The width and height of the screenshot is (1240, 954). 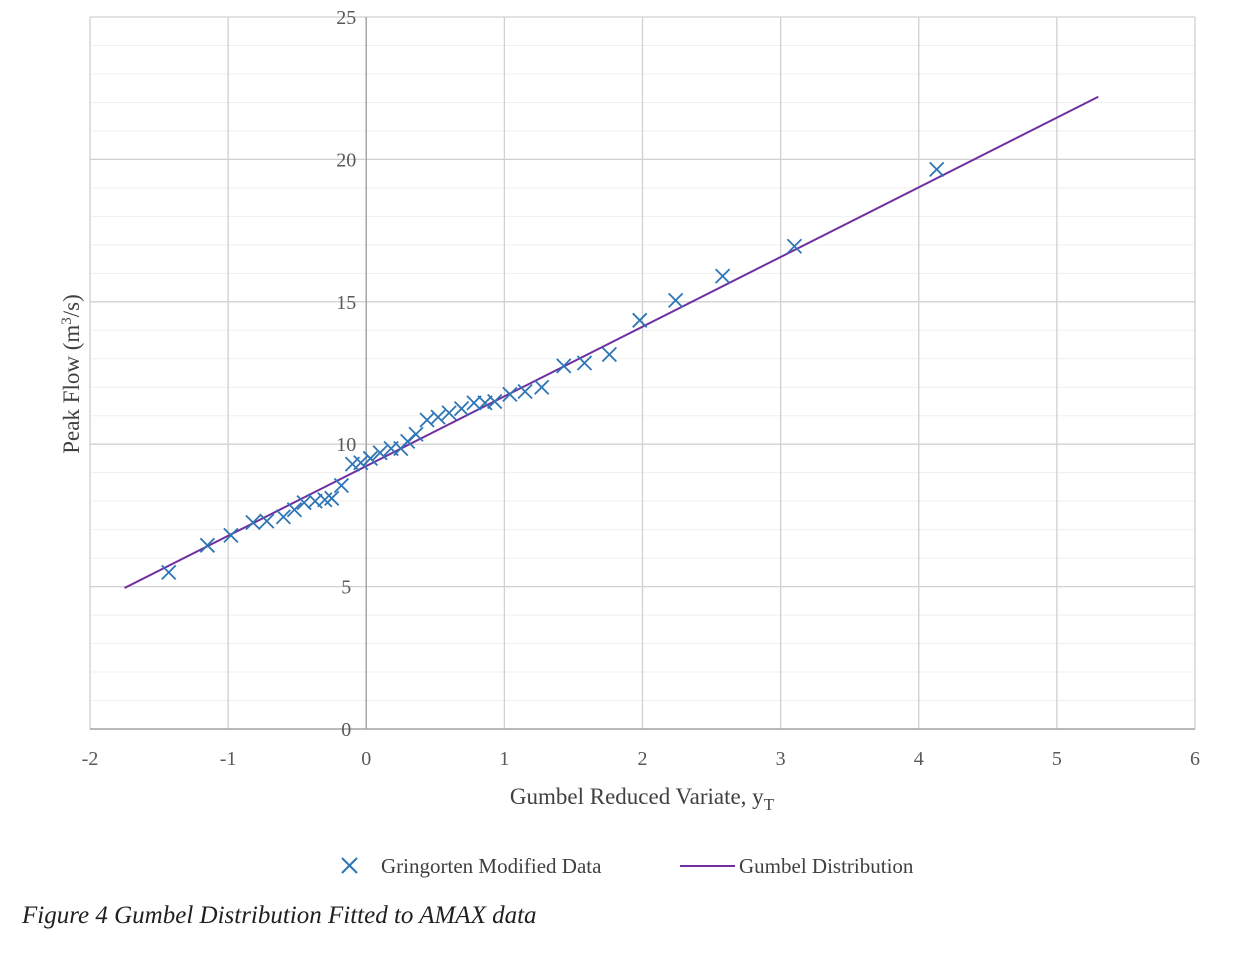 What do you see at coordinates (346, 445) in the screenshot?
I see `y-tick-label: 10` at bounding box center [346, 445].